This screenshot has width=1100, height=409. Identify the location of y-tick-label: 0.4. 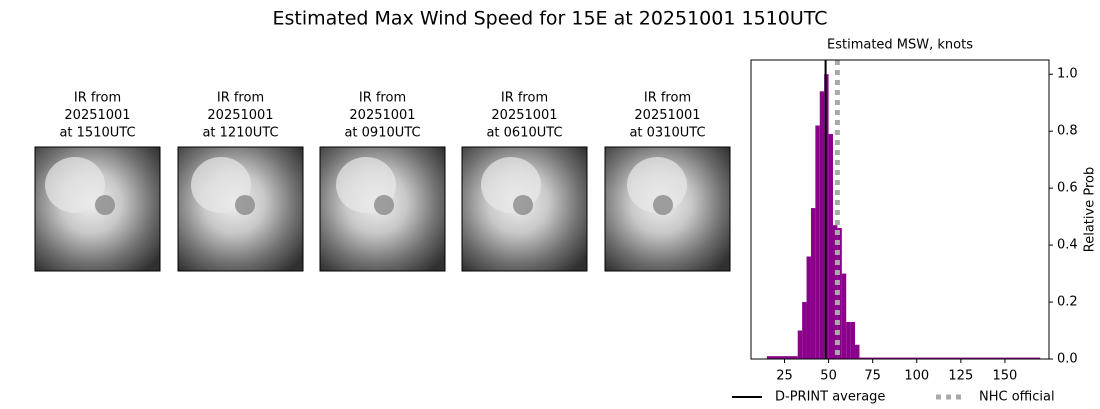
(1067, 245).